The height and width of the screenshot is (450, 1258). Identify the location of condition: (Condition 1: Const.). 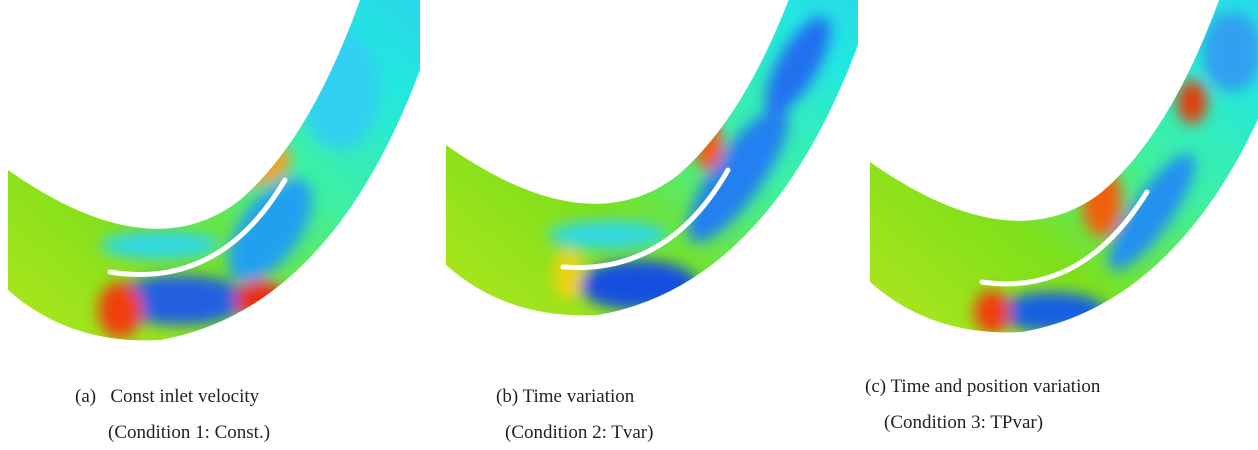
(189, 432).